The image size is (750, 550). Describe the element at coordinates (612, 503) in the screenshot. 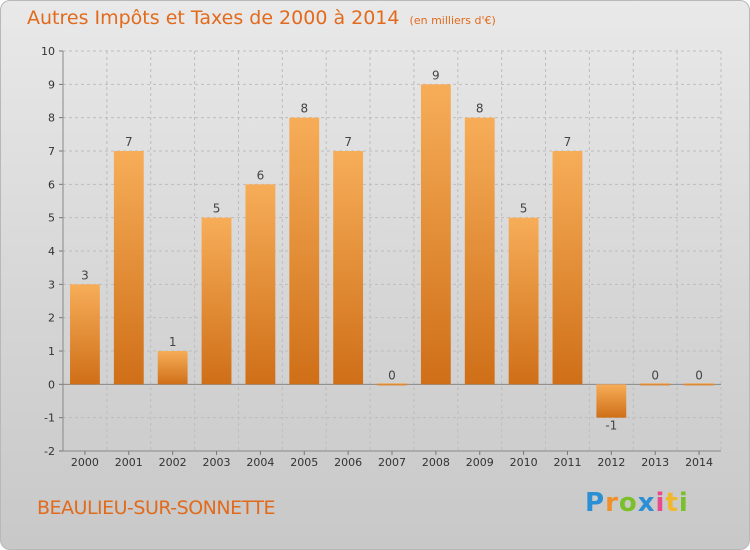

I see `logo-letter: r` at that location.